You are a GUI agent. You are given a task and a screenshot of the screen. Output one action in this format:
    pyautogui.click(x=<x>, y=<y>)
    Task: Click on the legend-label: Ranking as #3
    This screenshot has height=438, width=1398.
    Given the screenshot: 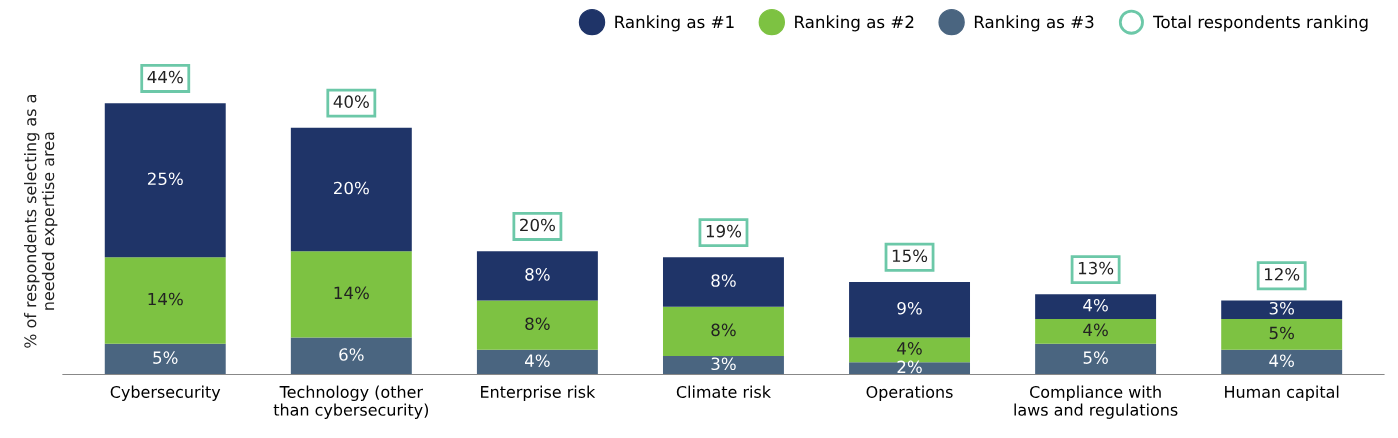 What is the action you would take?
    pyautogui.click(x=1034, y=23)
    